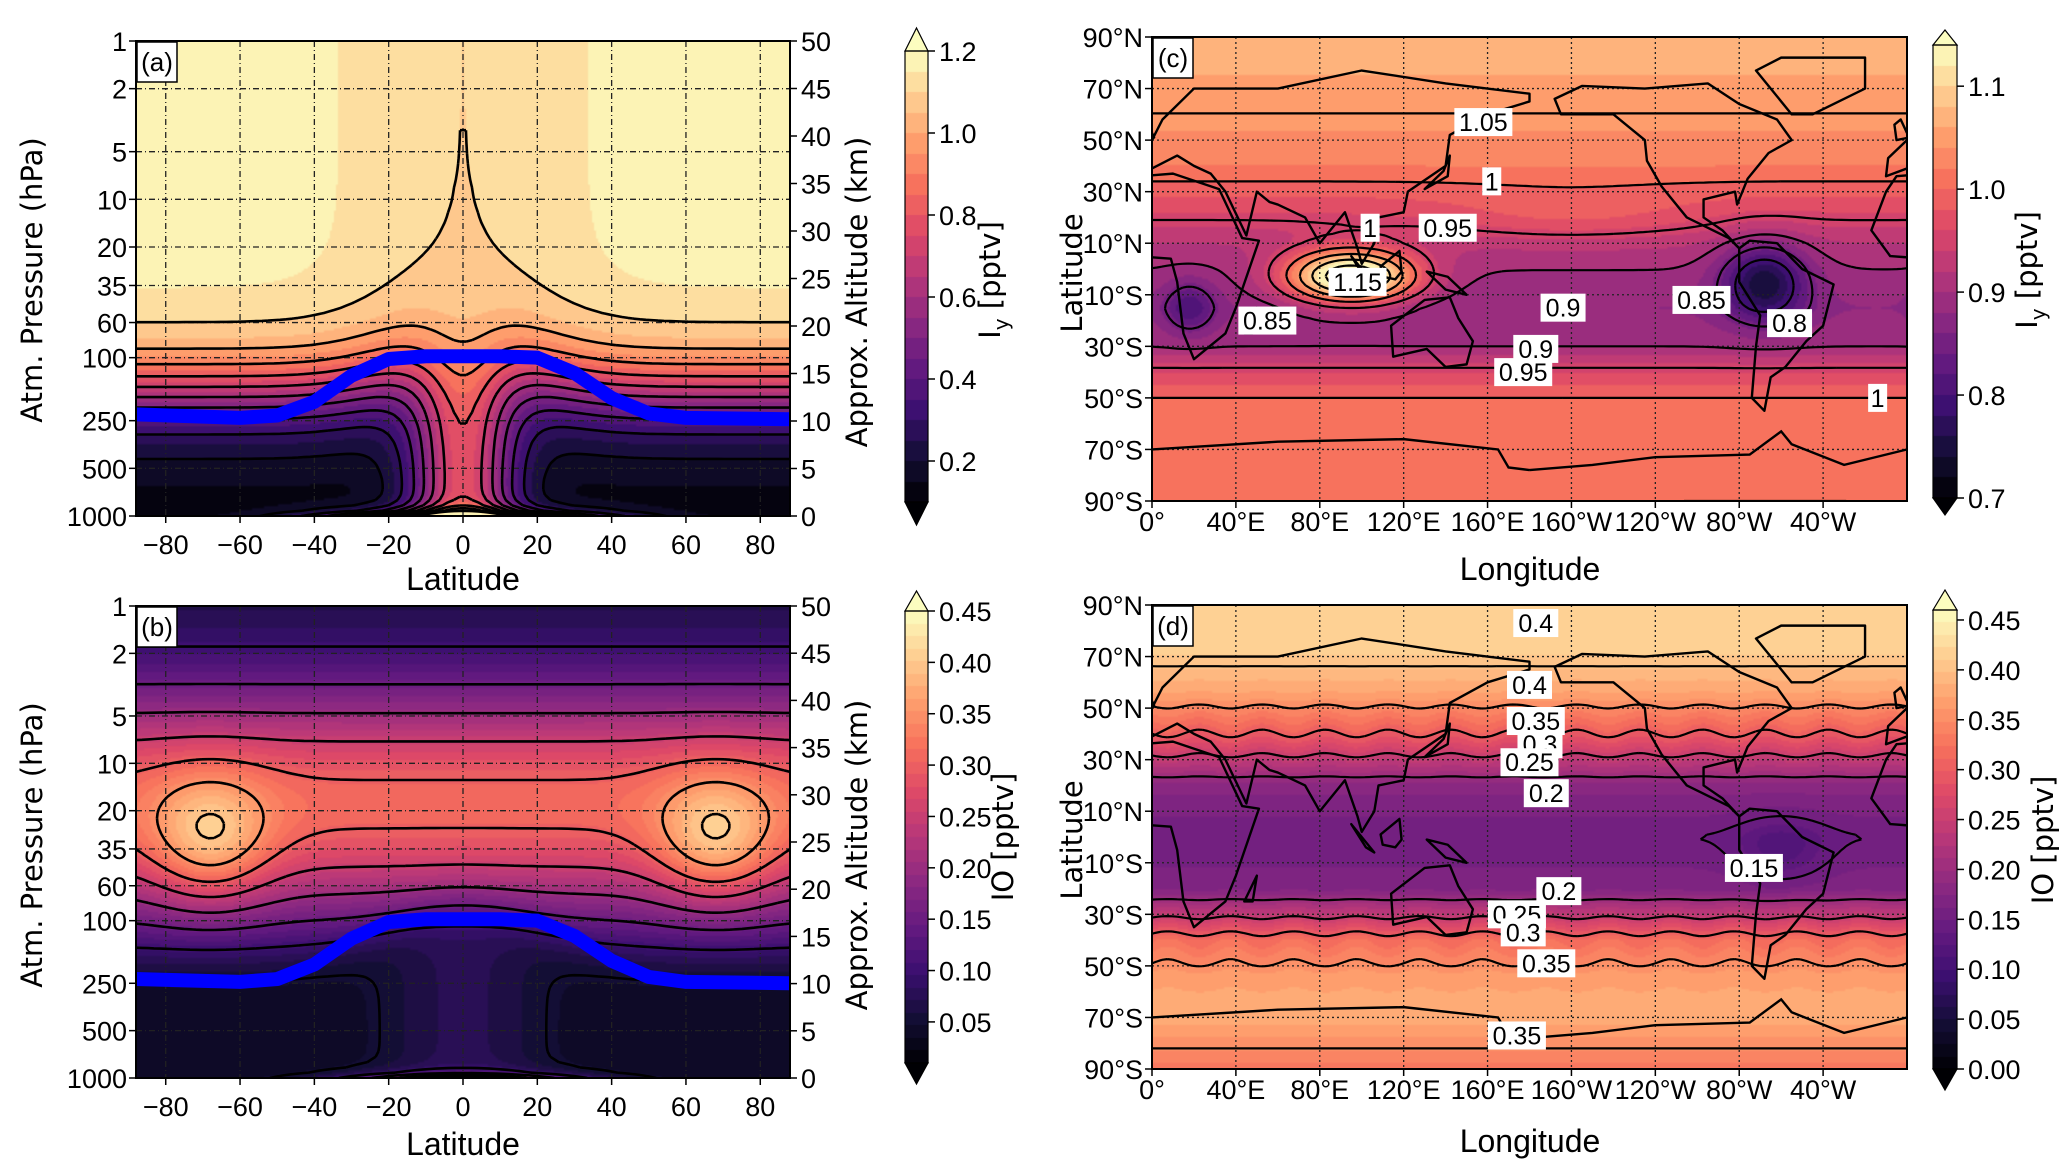 Image resolution: width=2067 pixels, height=1169 pixels. Describe the element at coordinates (1994, 821) in the screenshot. I see `colorbar-tick-label: 0.25` at that location.